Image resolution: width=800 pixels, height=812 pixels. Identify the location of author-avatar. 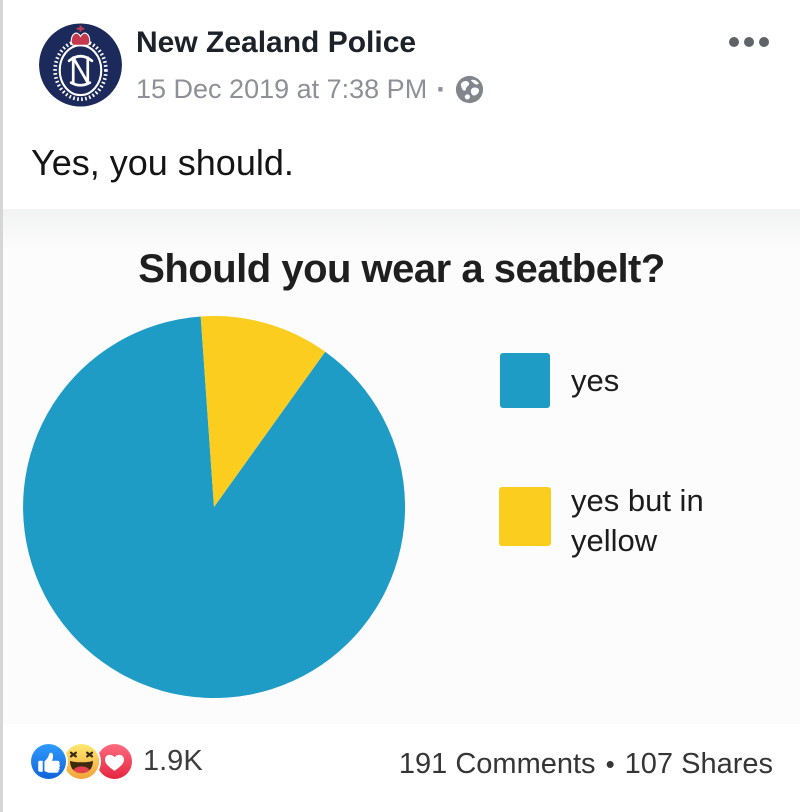
(80, 65).